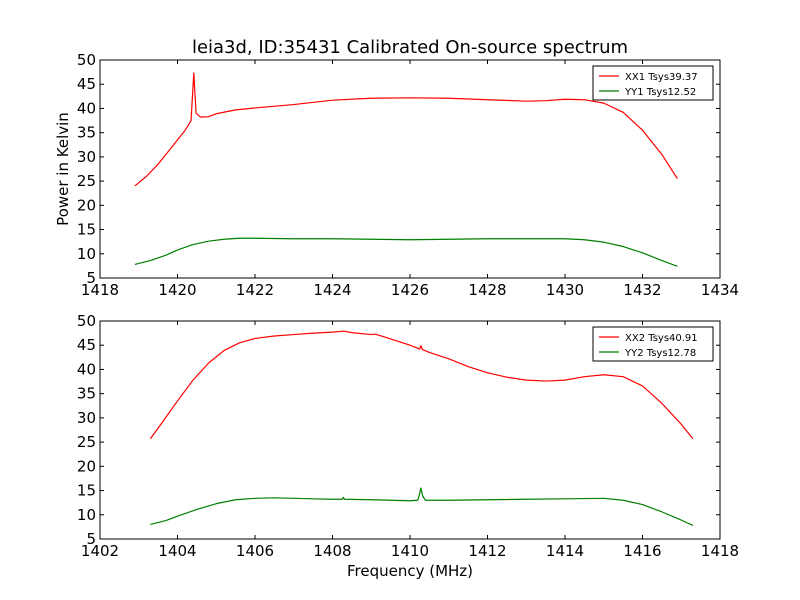 Image resolution: width=800 pixels, height=600 pixels. I want to click on x-tick-label: 1432, so click(642, 290).